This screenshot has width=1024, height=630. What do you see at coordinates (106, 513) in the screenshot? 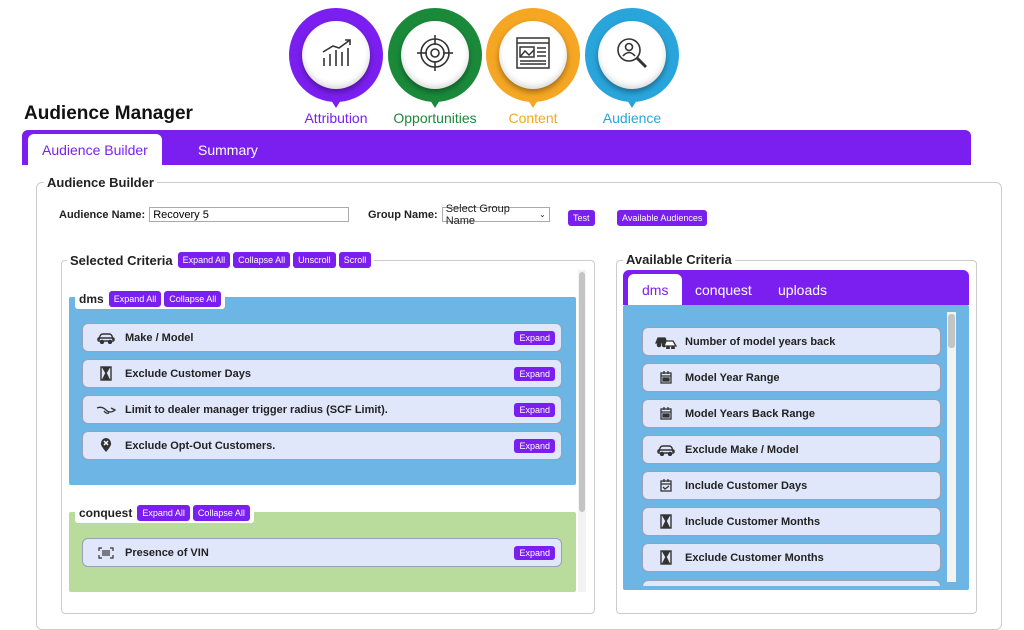
I see `conquest-group-title: conquest` at bounding box center [106, 513].